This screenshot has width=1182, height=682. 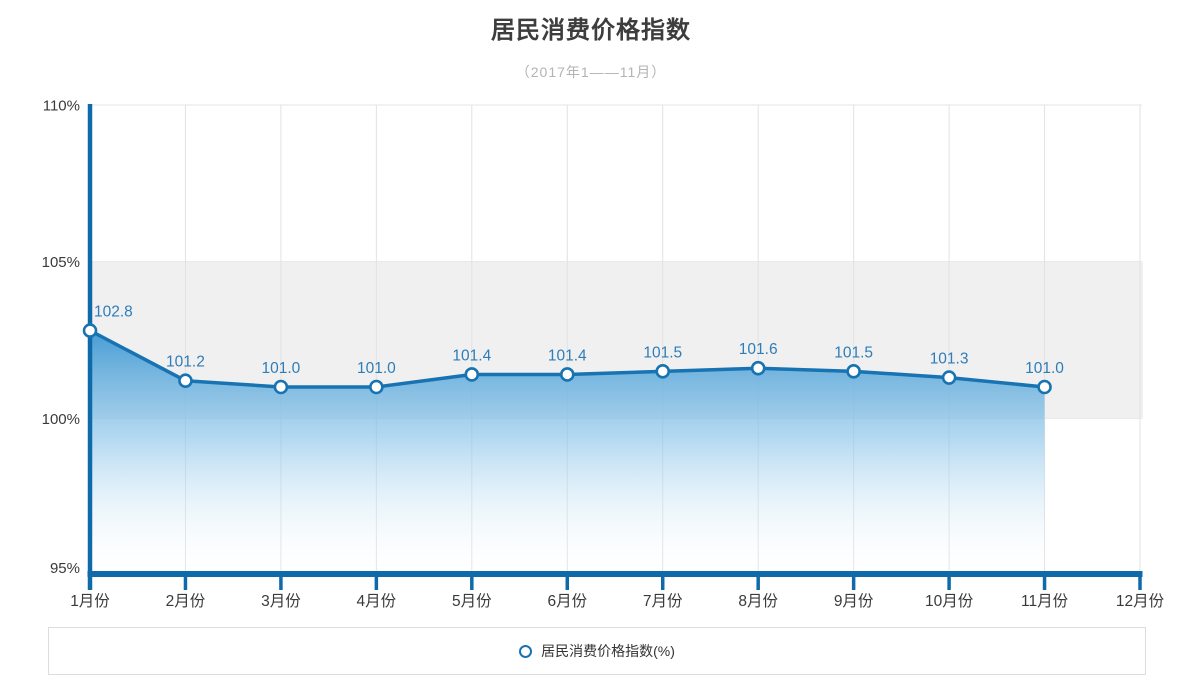 What do you see at coordinates (61, 419) in the screenshot?
I see `y-axis-label-100%: 100%` at bounding box center [61, 419].